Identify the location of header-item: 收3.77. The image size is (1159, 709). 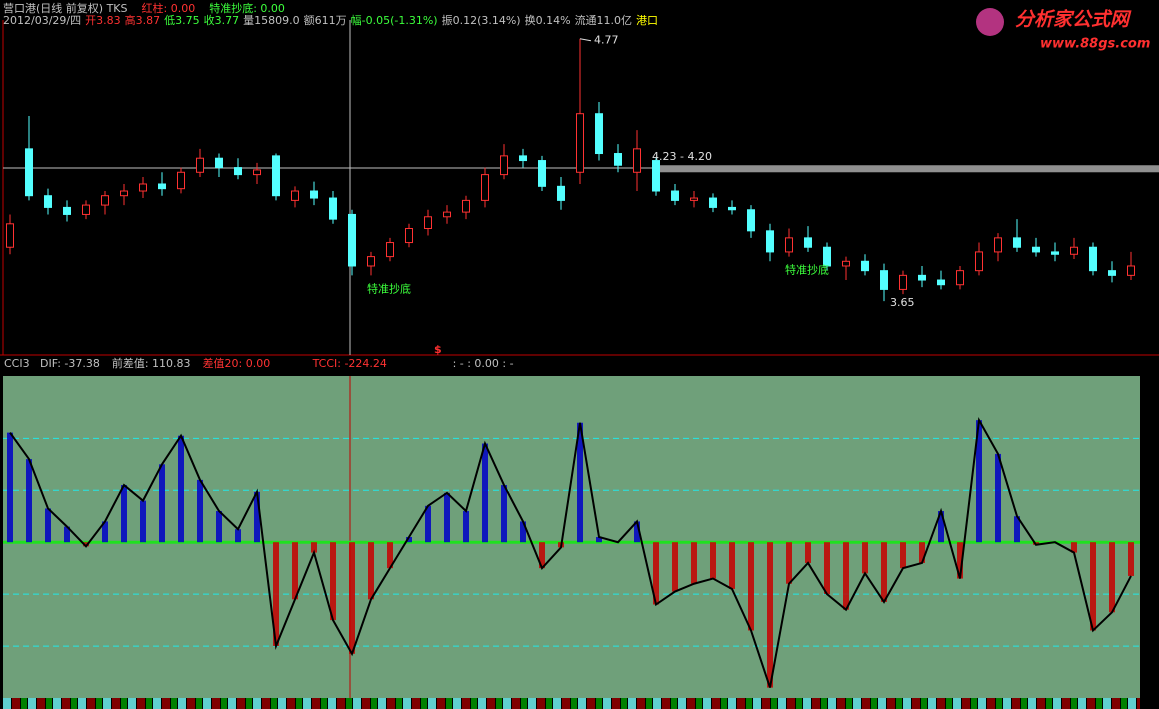
(221, 20).